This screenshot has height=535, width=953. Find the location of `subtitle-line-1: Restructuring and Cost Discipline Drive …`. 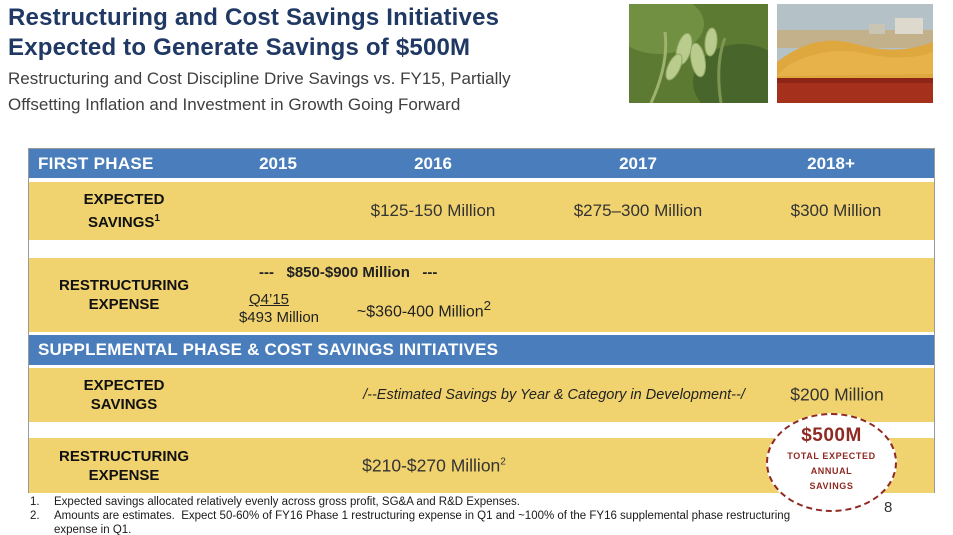

subtitle-line-1: Restructuring and Cost Discipline Drive … is located at coordinates (259, 78).